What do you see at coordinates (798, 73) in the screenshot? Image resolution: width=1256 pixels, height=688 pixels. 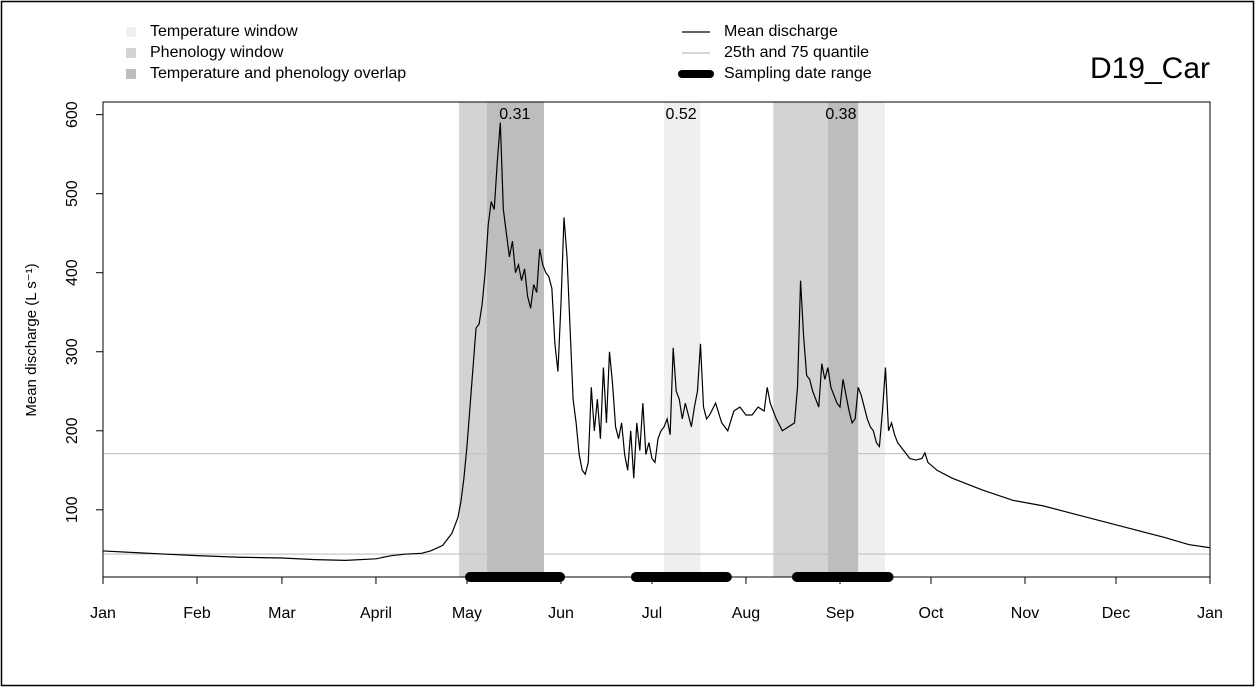 I see `legend-label: Sampling date range` at bounding box center [798, 73].